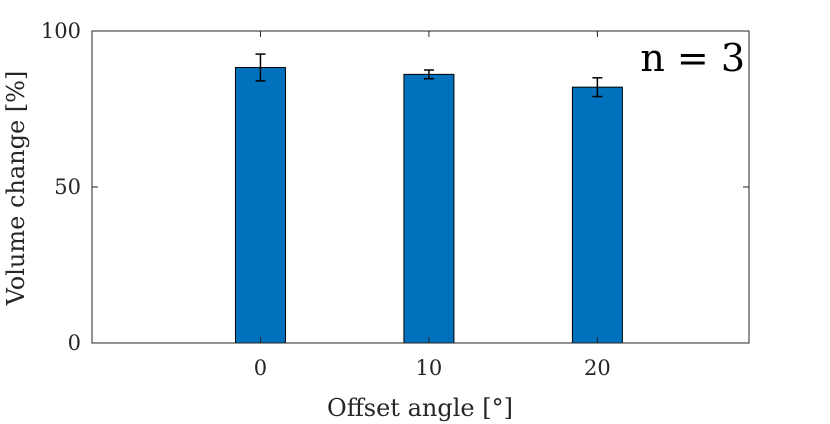 This screenshot has width=830, height=424. I want to click on sample-size-annotation: n = 3, so click(692, 58).